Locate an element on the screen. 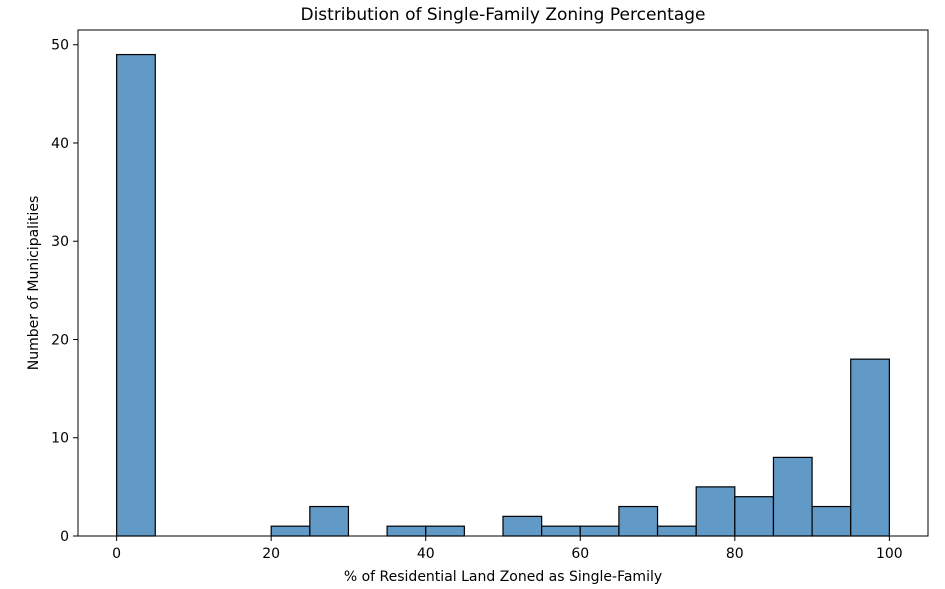 This screenshot has height=589, width=945. x-tick-label: 40 is located at coordinates (426, 554).